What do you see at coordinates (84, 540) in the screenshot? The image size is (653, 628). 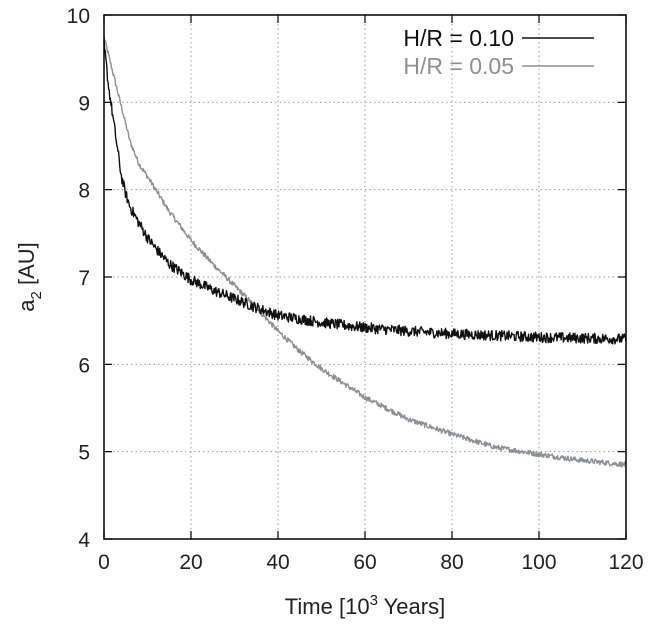 I see `y-tick-label: 4` at bounding box center [84, 540].